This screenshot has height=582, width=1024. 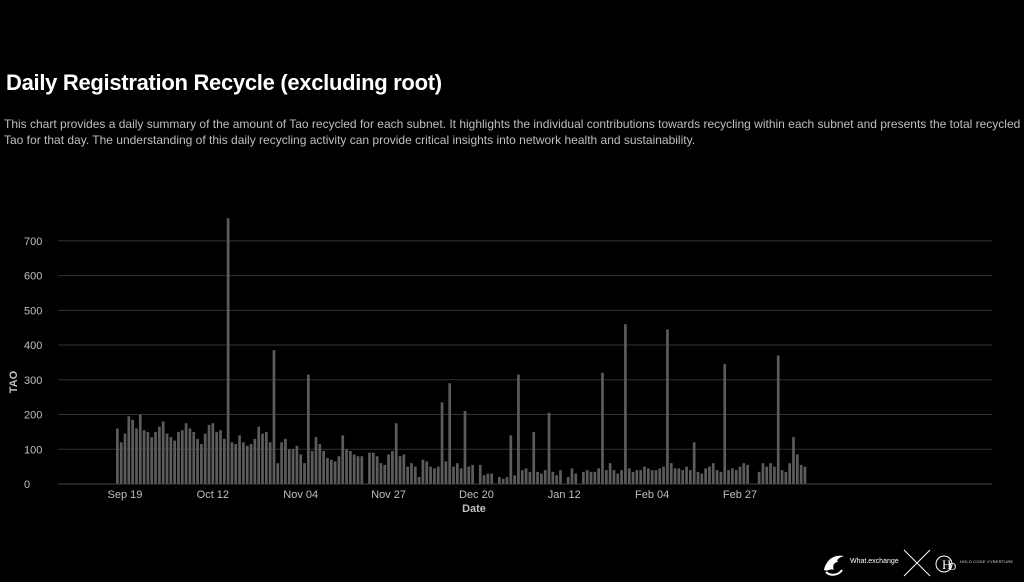 I want to click on x-cross-icon, so click(x=917, y=563).